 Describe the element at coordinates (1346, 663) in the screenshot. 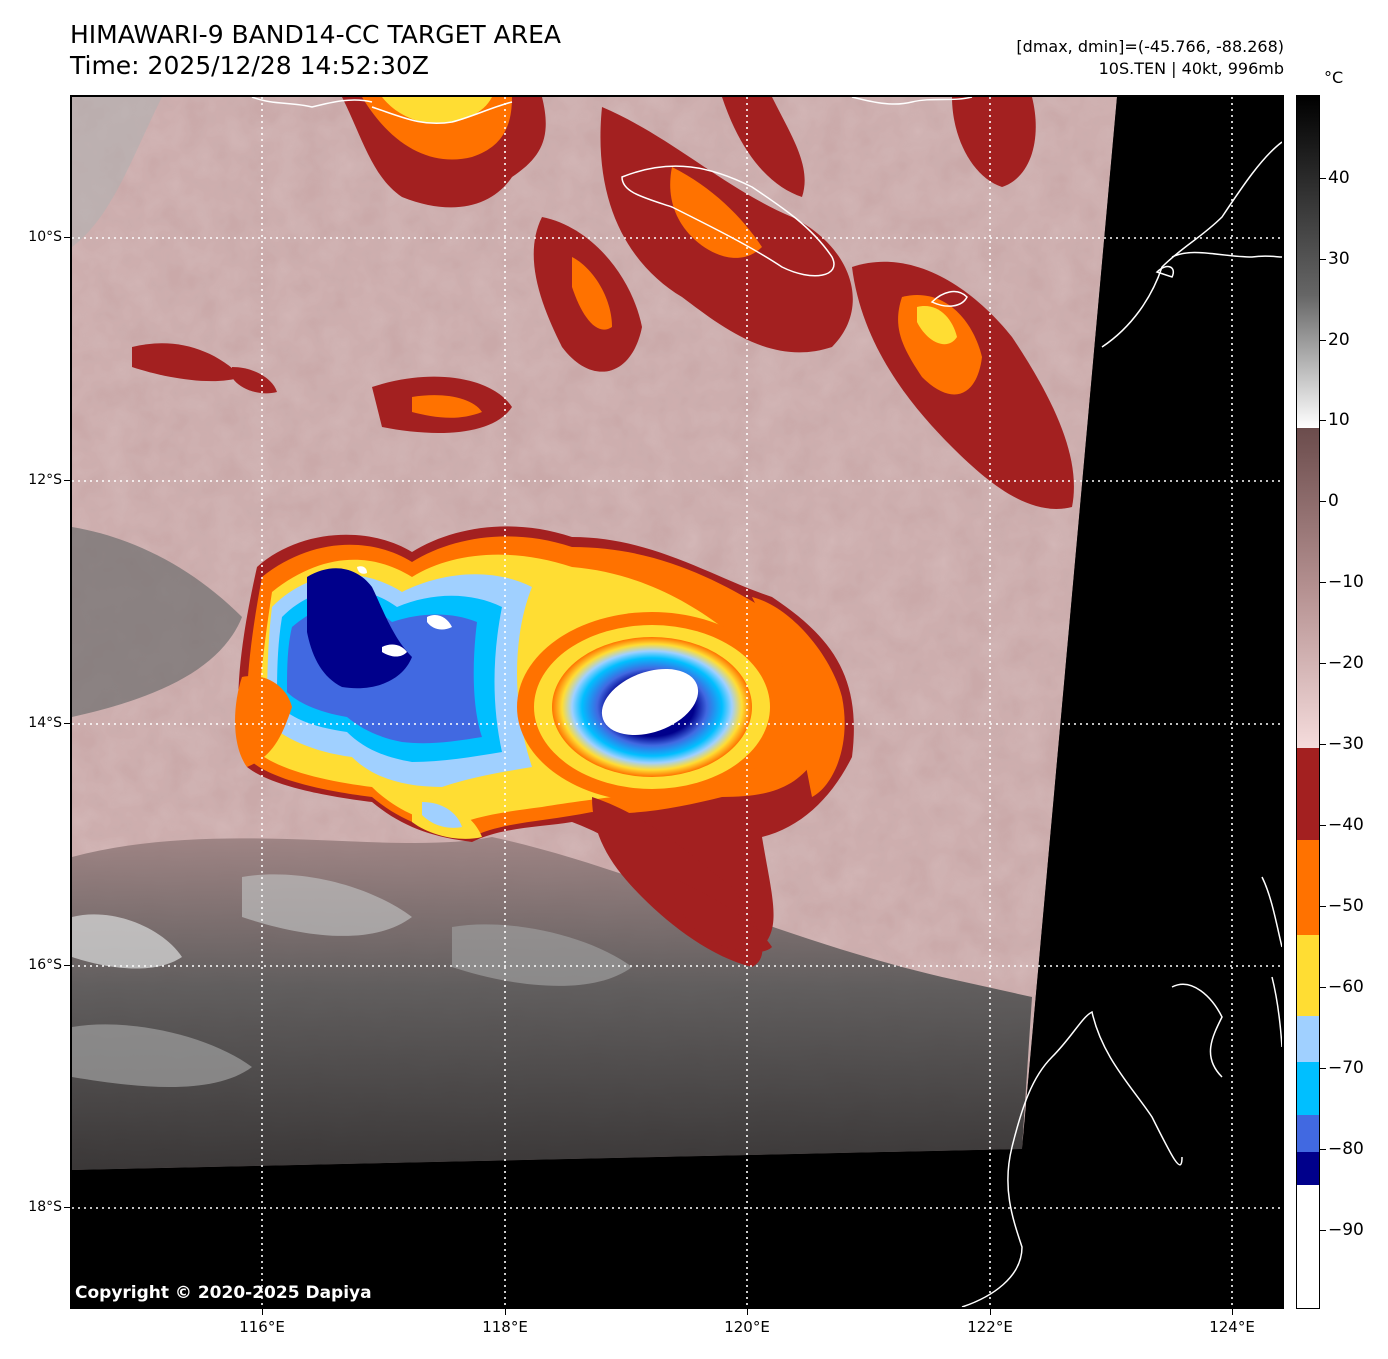

I see `colorbar-tick-label: −20` at that location.